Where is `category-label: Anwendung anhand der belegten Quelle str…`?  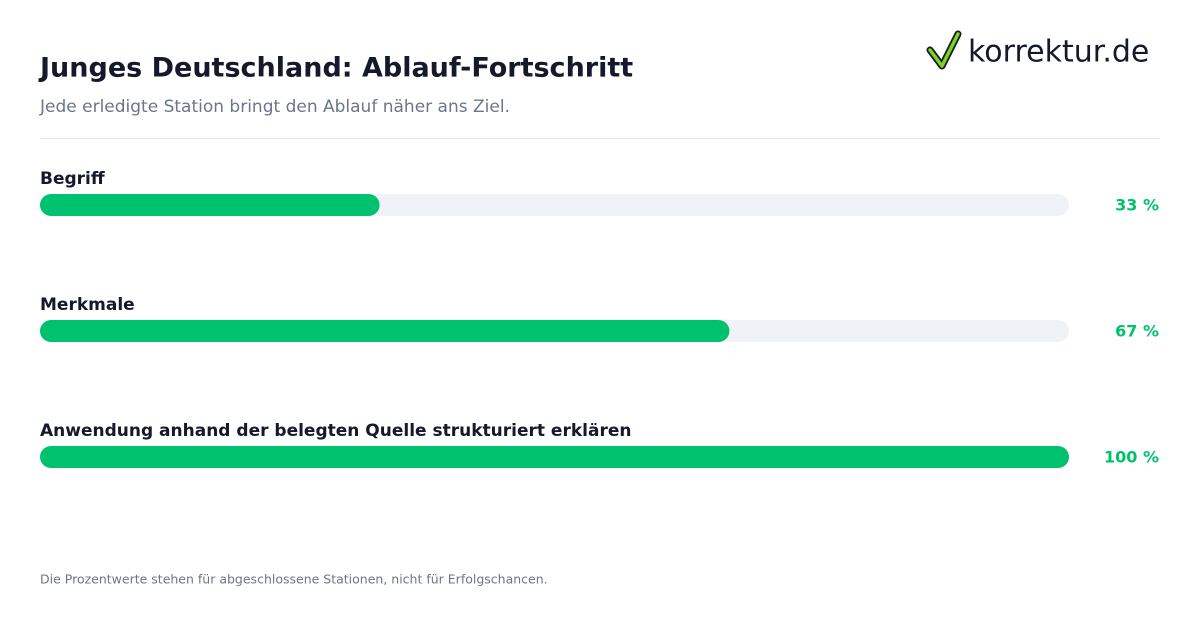
category-label: Anwendung anhand der belegten Quelle str… is located at coordinates (335, 431).